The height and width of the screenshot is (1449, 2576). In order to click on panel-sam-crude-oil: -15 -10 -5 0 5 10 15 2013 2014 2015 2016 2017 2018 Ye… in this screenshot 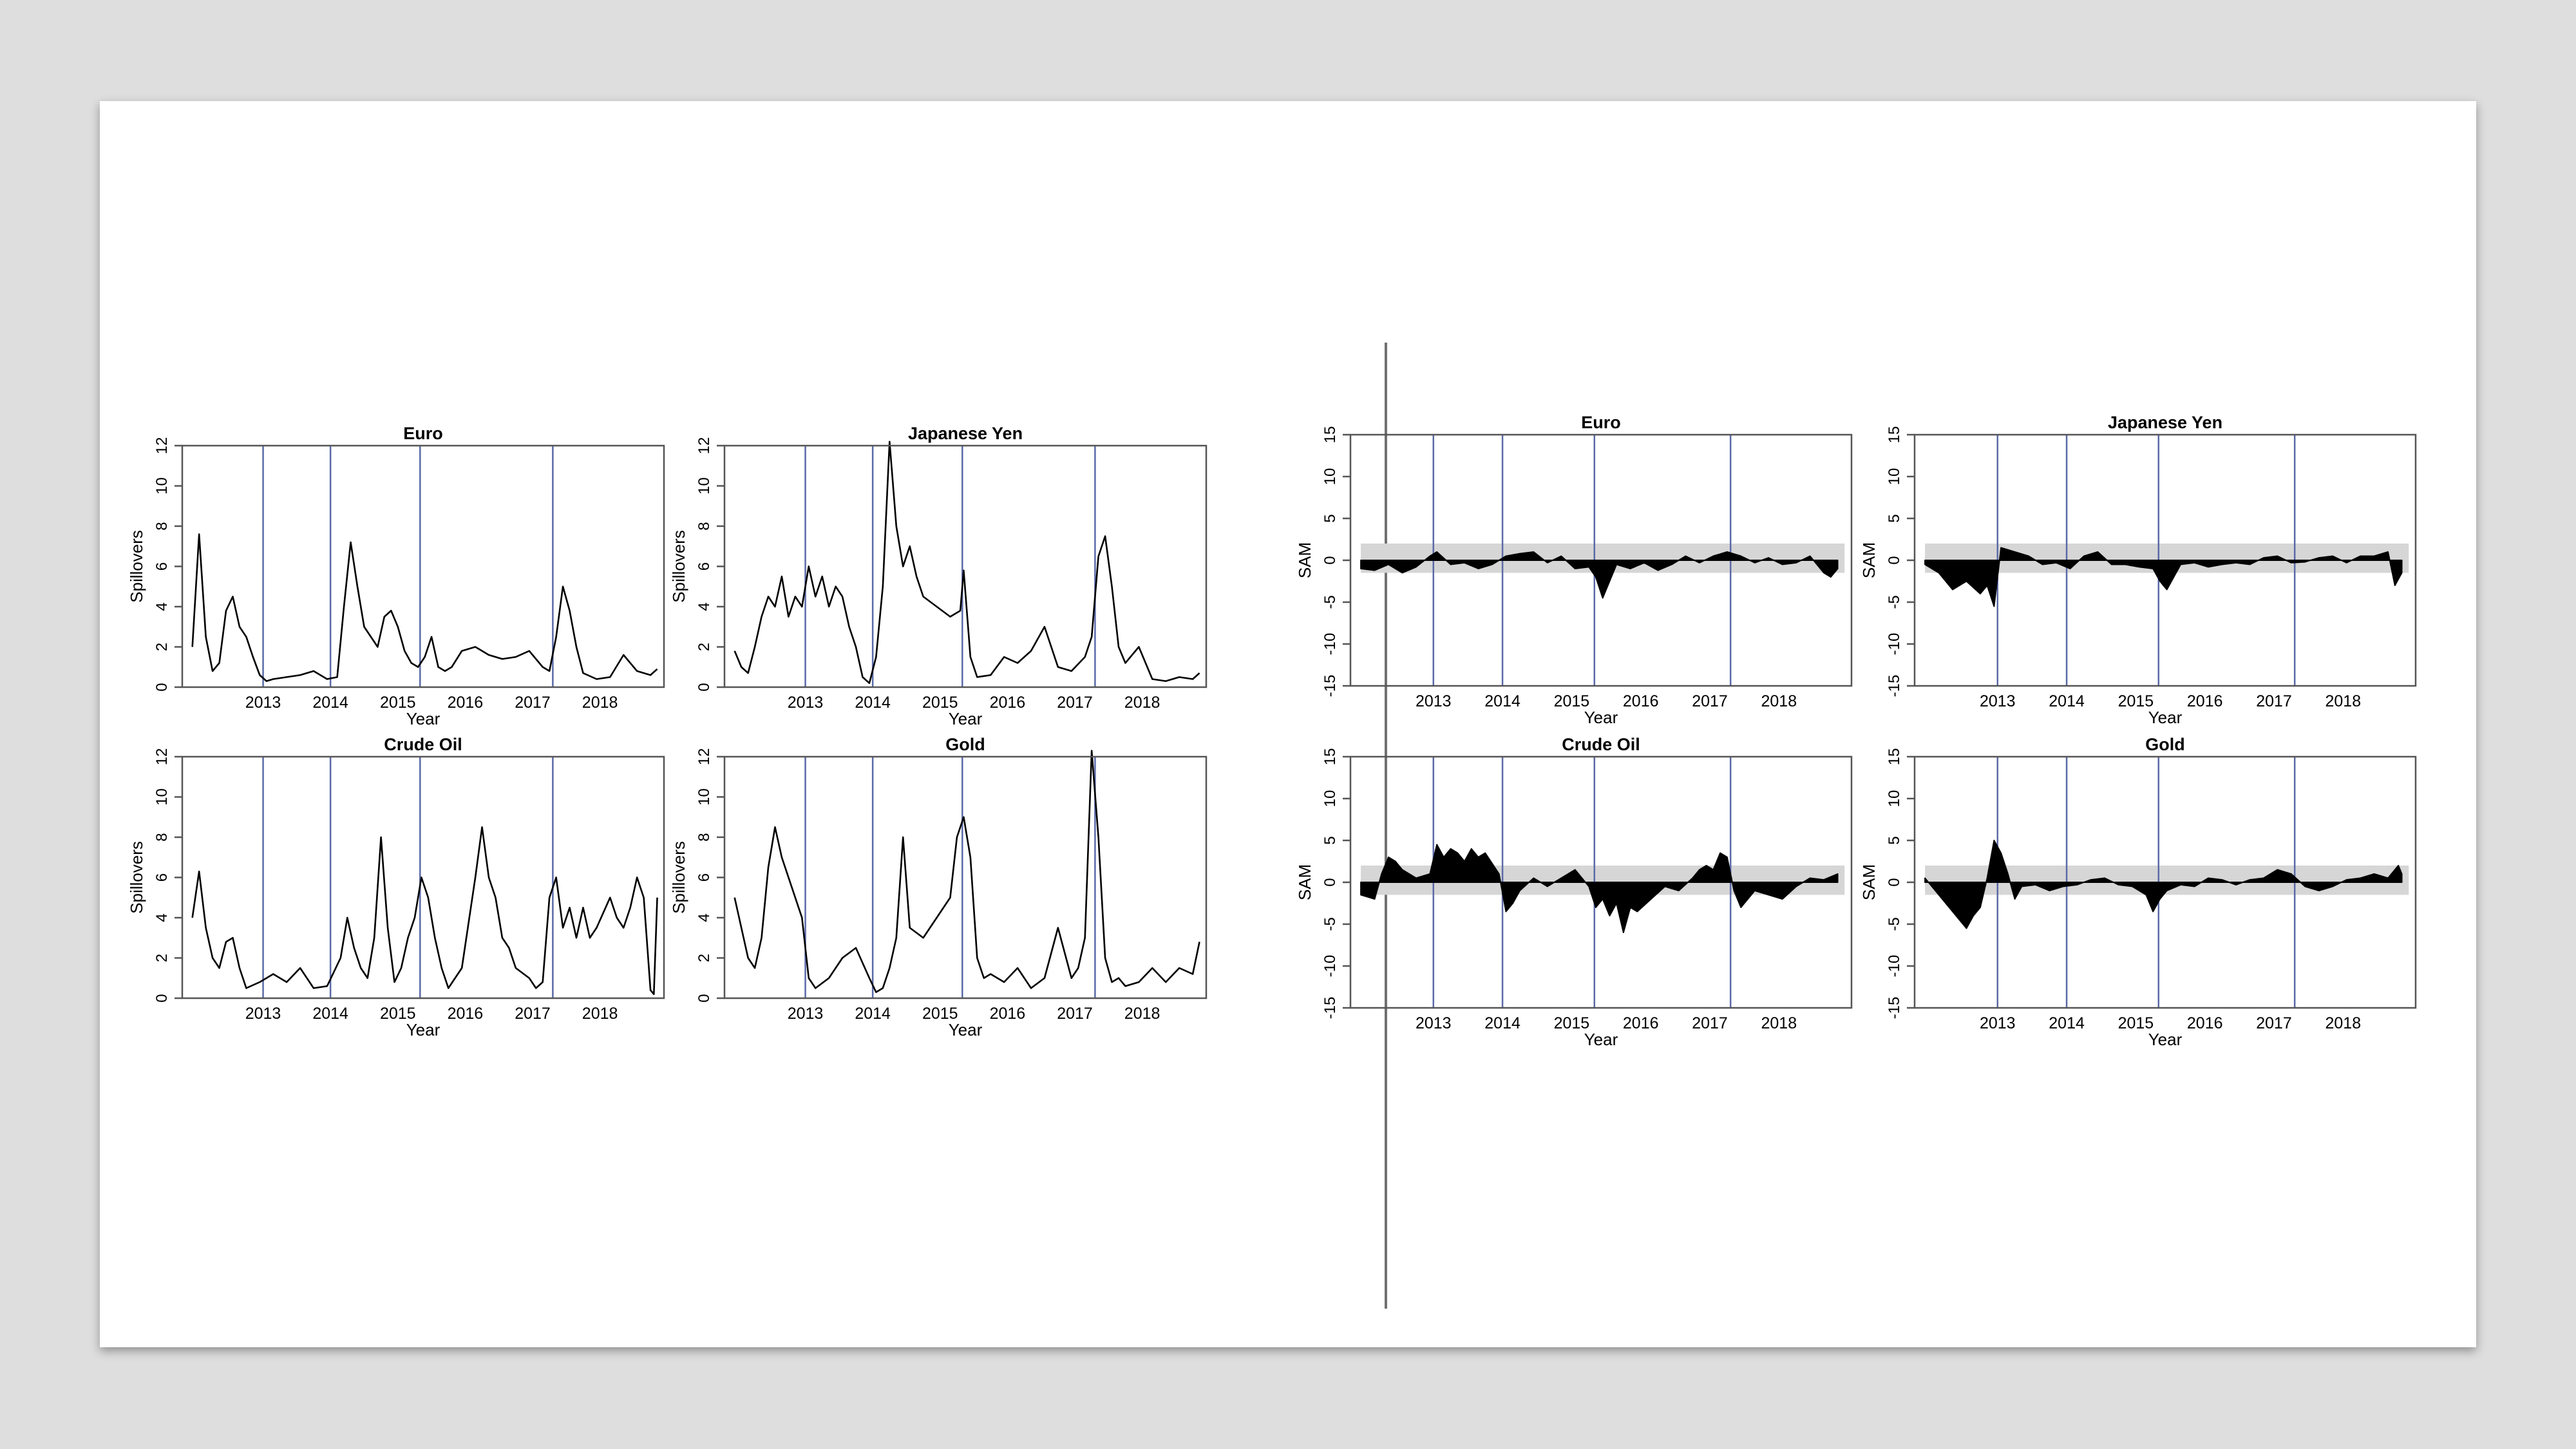, I will do `click(1574, 892)`.